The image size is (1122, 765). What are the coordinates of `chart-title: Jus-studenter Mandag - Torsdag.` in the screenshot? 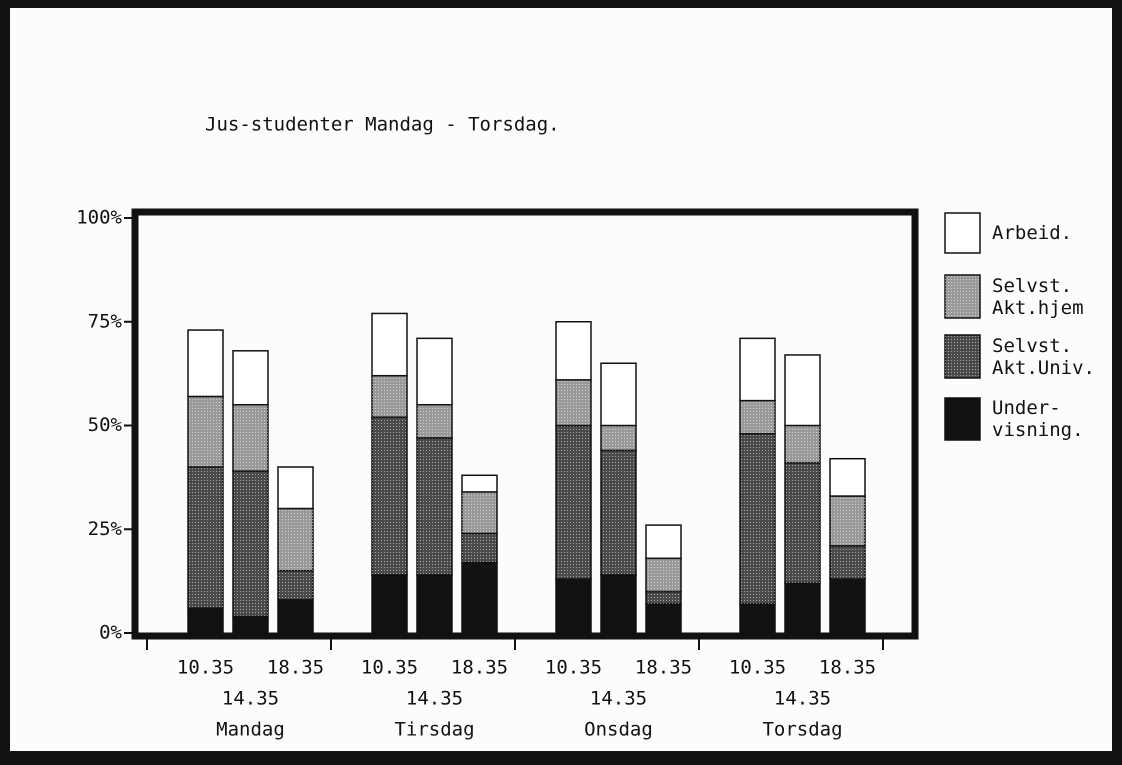 It's located at (382, 125).